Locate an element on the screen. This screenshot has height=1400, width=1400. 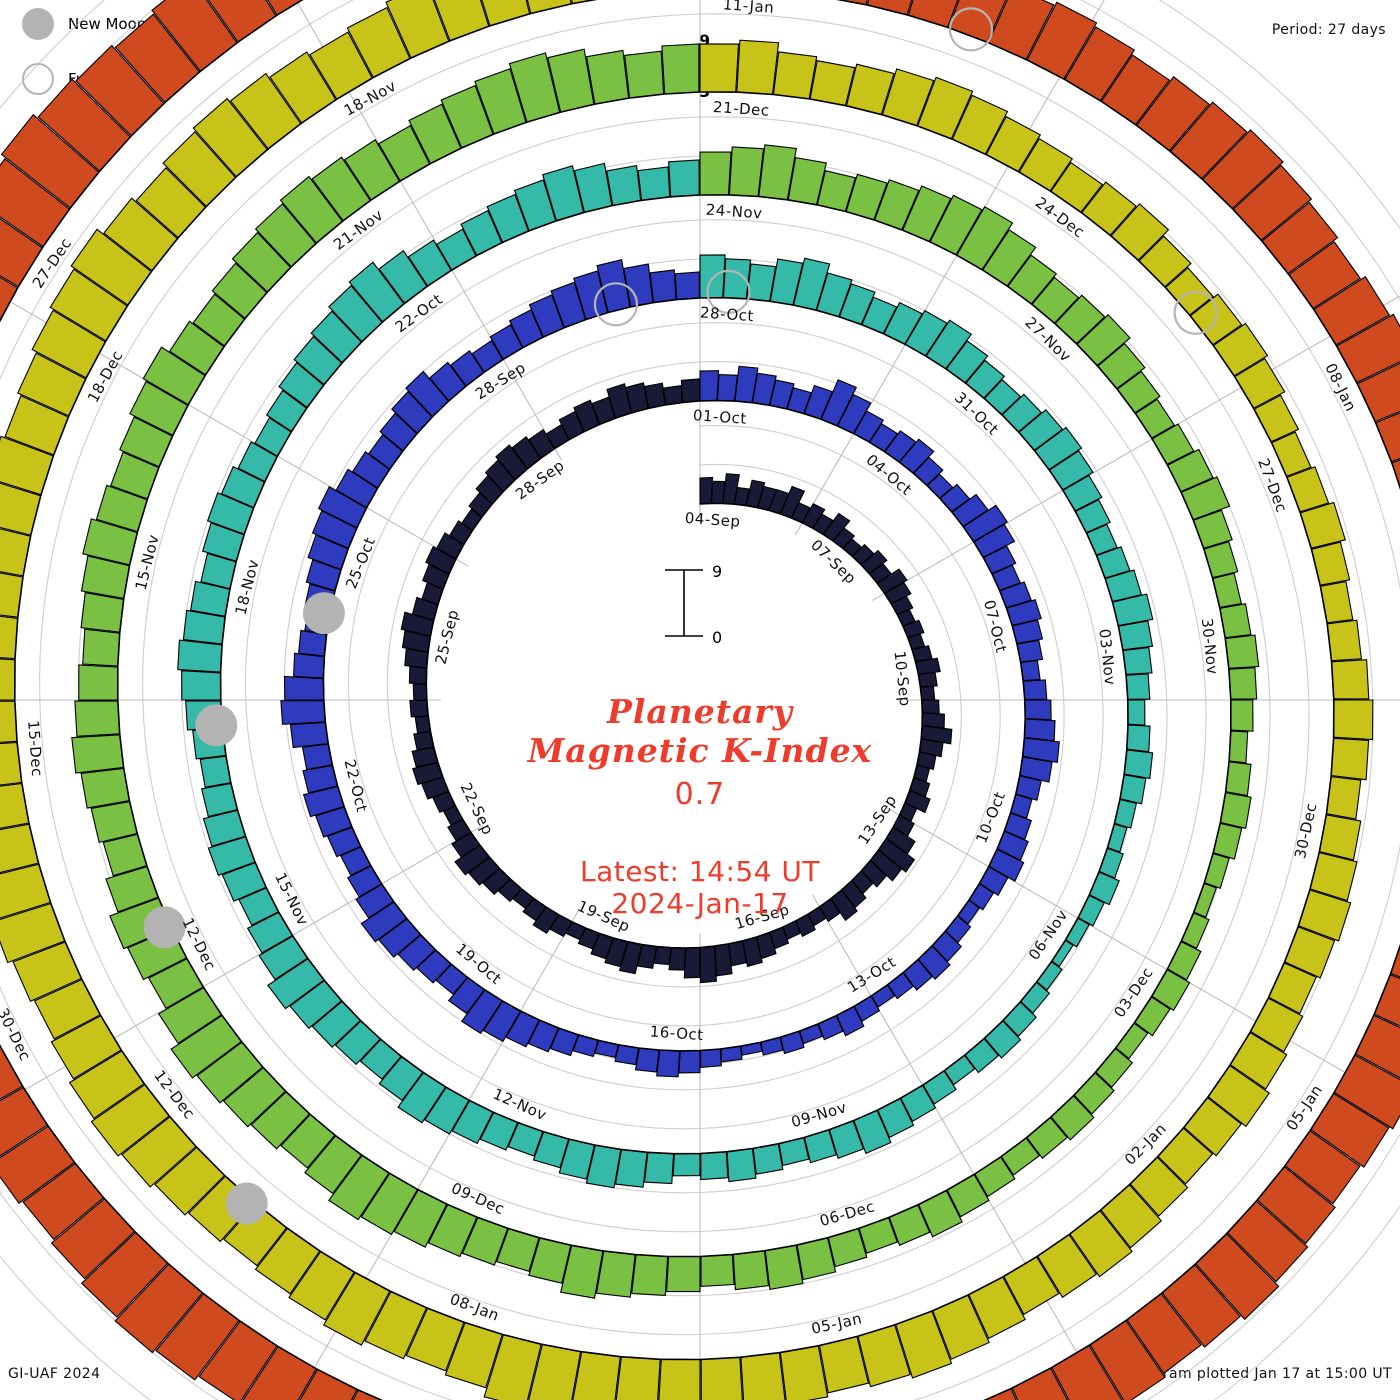
plotted-timestamp-label: Condegram plotted Jan 17 at 15:00 UT is located at coordinates (1249, 1374).